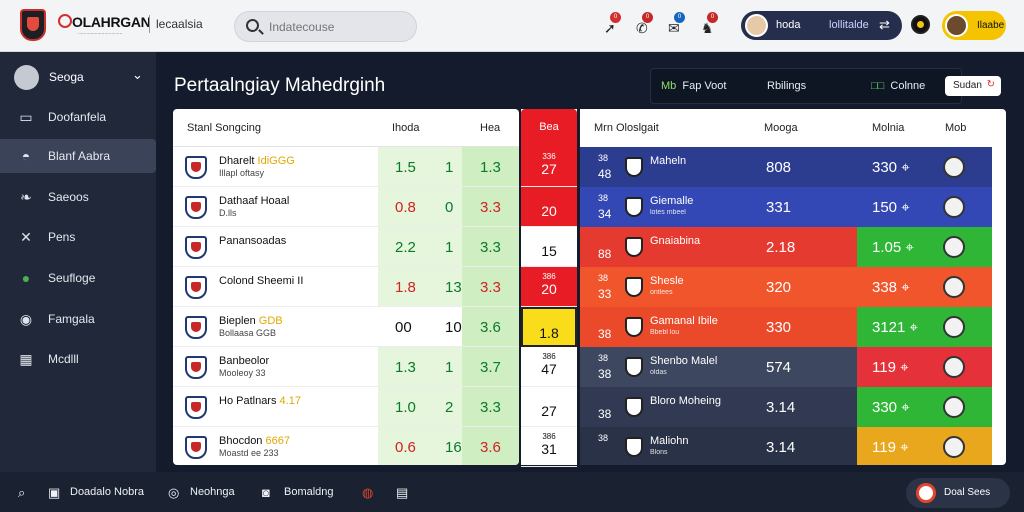 The image size is (1024, 512). Describe the element at coordinates (346, 247) in the screenshot. I see `table-row: Panansoadas 2.2 1 3.3` at that location.